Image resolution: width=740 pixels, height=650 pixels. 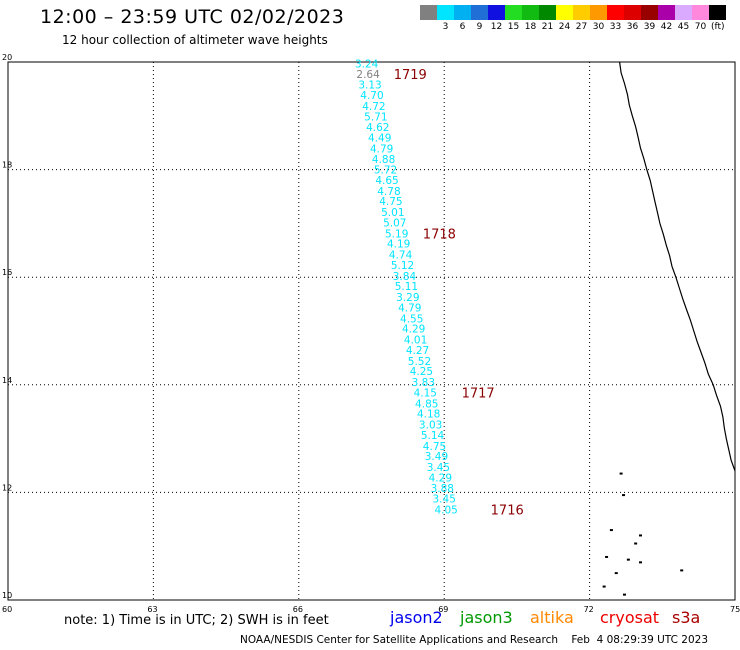 What do you see at coordinates (398, 245) in the screenshot?
I see `wave-height-value: 4.19` at bounding box center [398, 245].